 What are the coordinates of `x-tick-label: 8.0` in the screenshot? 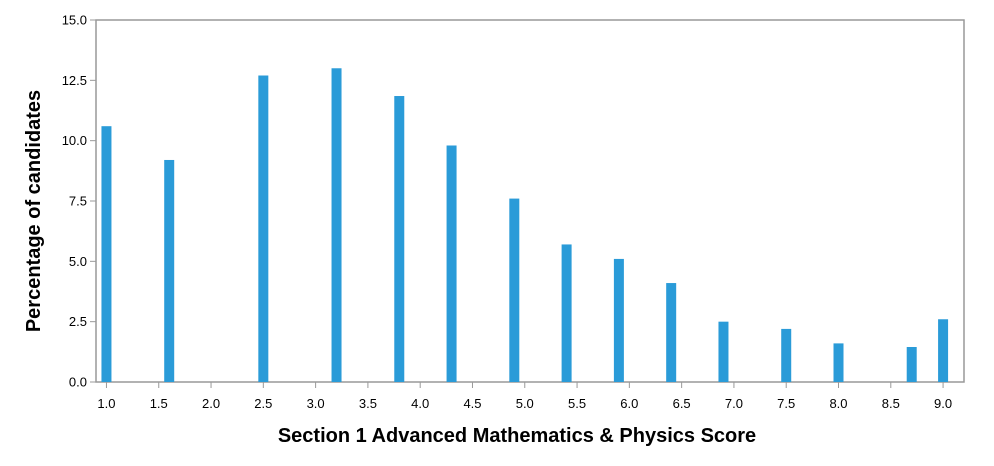 It's located at (838, 403).